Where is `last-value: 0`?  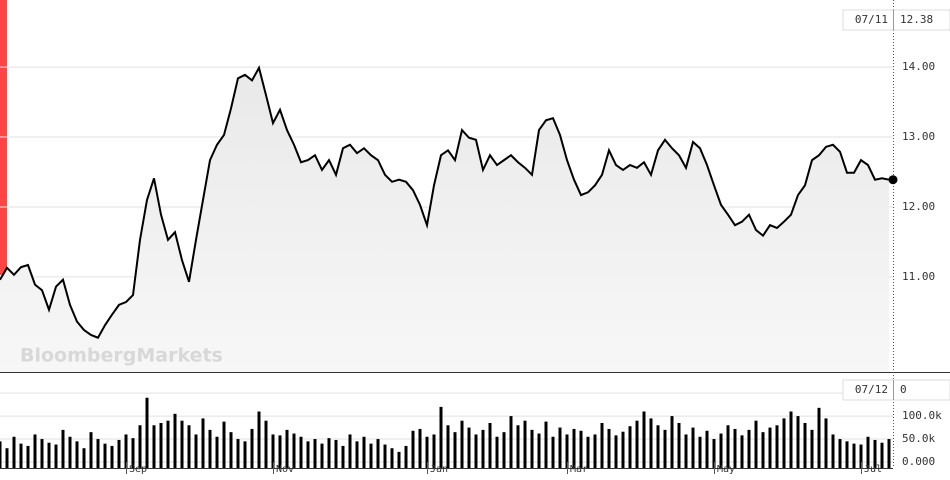
last-value: 0 is located at coordinates (903, 389).